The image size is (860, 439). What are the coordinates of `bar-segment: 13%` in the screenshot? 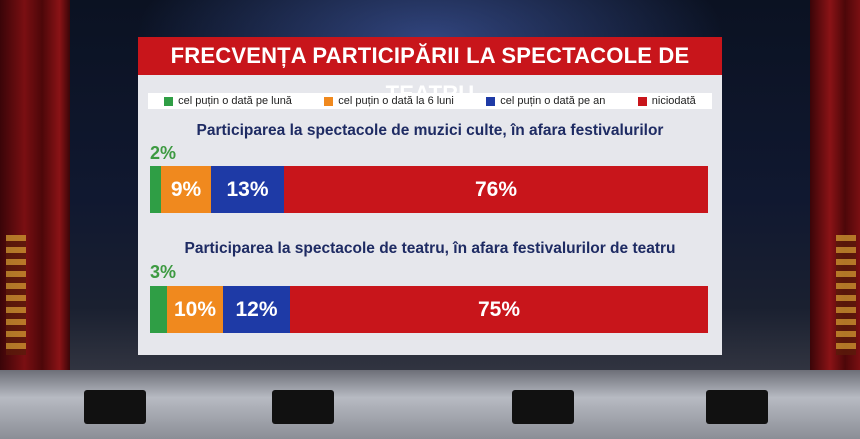 It's located at (247, 189).